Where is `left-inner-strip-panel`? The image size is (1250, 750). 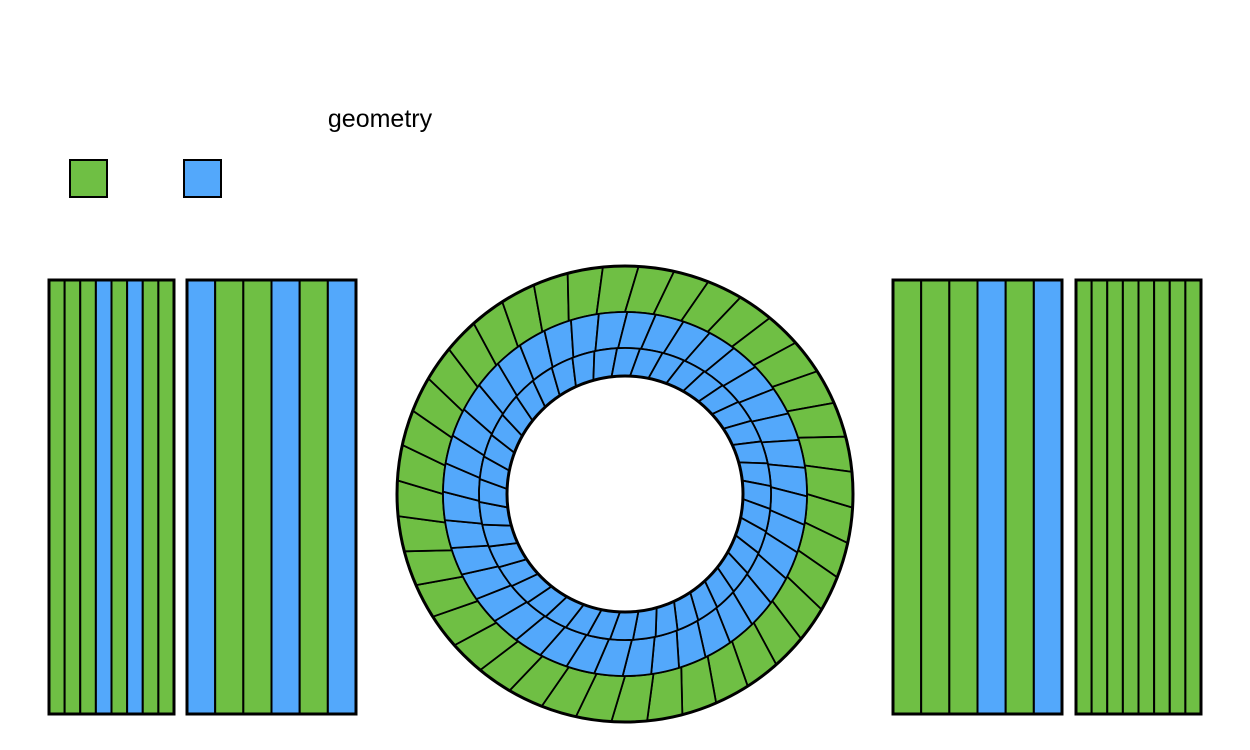 left-inner-strip-panel is located at coordinates (271, 497).